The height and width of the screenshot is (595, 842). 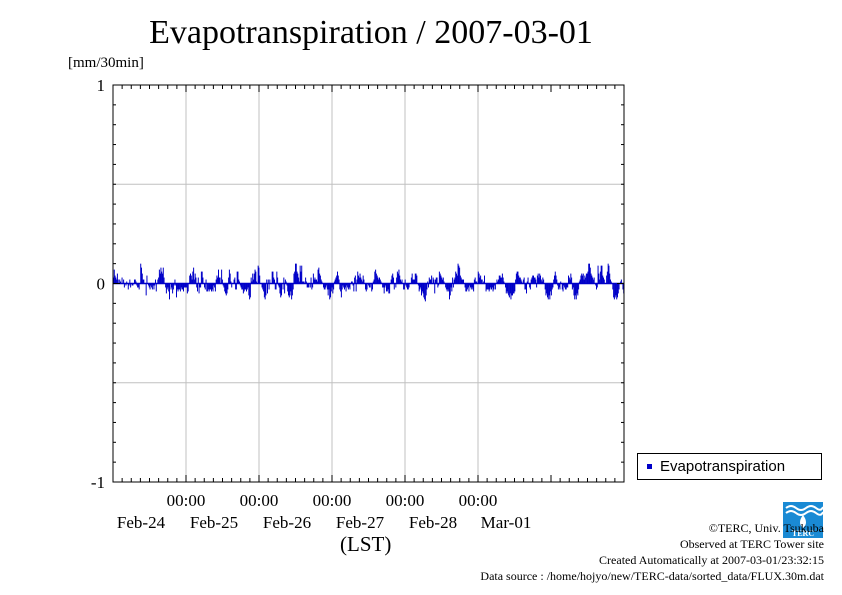 I want to click on x-tick-date-label: Mar-01, so click(x=506, y=522).